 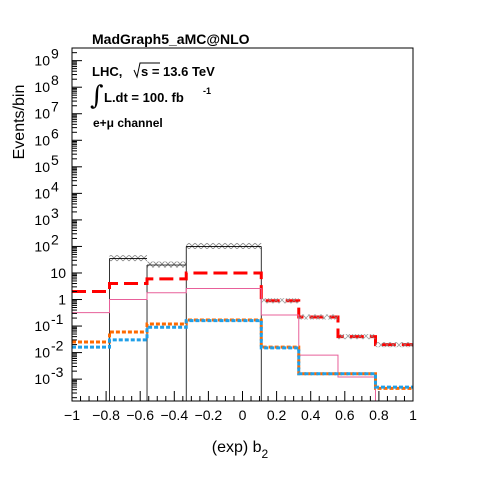 What do you see at coordinates (72, 415) in the screenshot?
I see `x-tick-label: −1` at bounding box center [72, 415].